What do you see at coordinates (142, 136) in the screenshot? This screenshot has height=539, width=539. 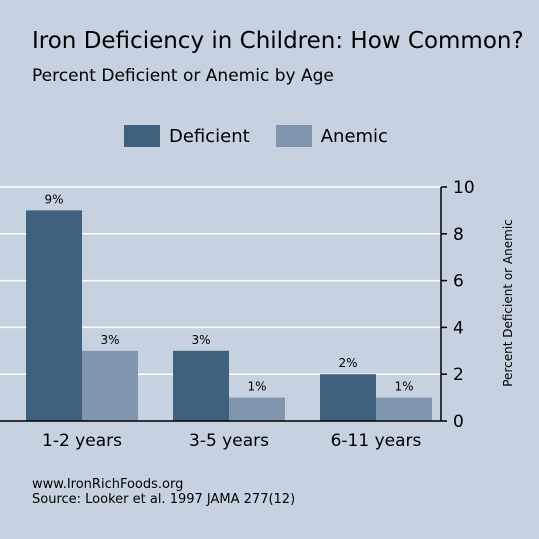 I see `legend-swatch-deficient` at bounding box center [142, 136].